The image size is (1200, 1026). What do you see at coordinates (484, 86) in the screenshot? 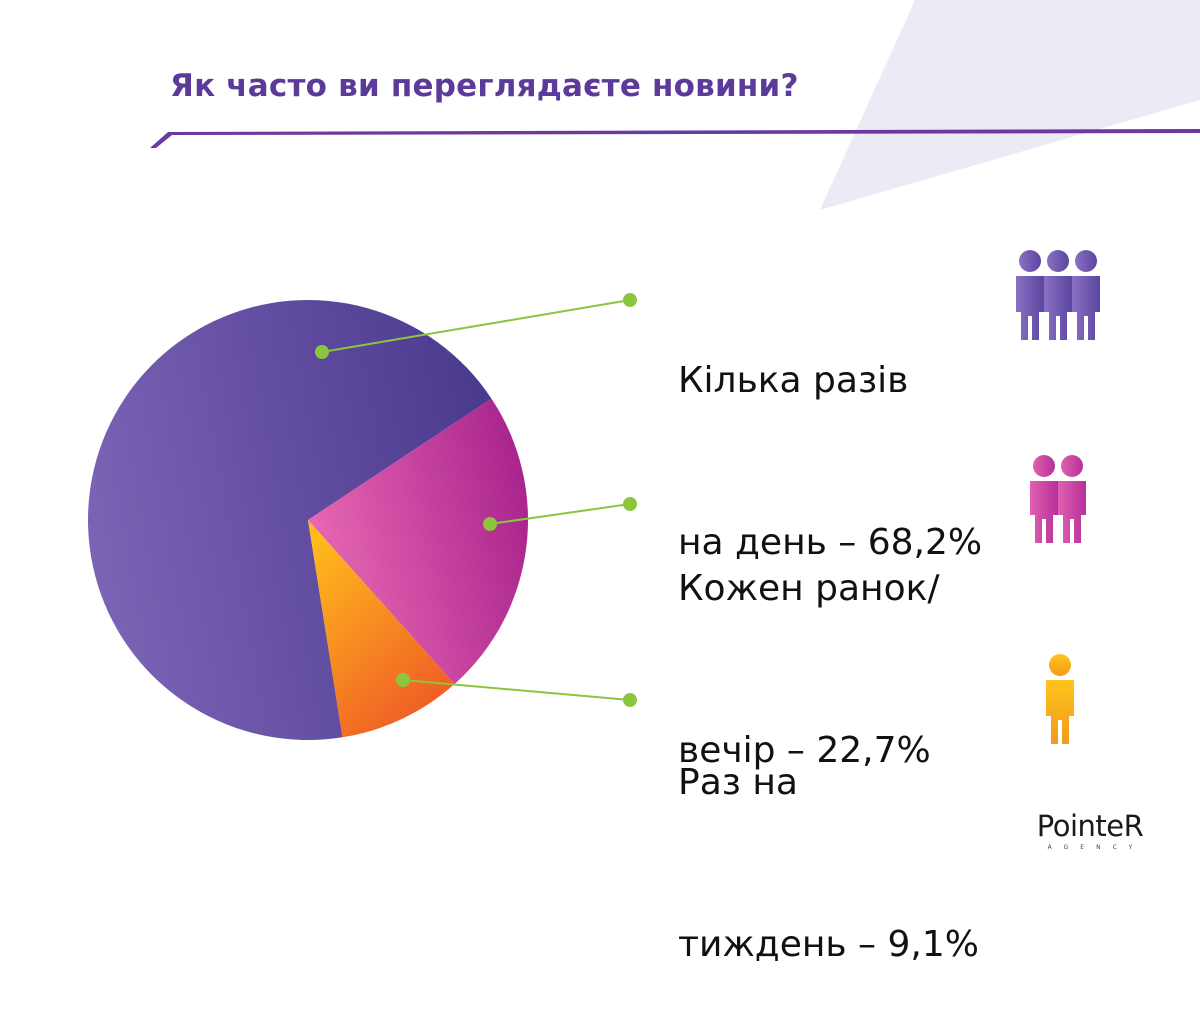
I see `page-title: Як часто ви переглядаєте новини?` at bounding box center [484, 86].